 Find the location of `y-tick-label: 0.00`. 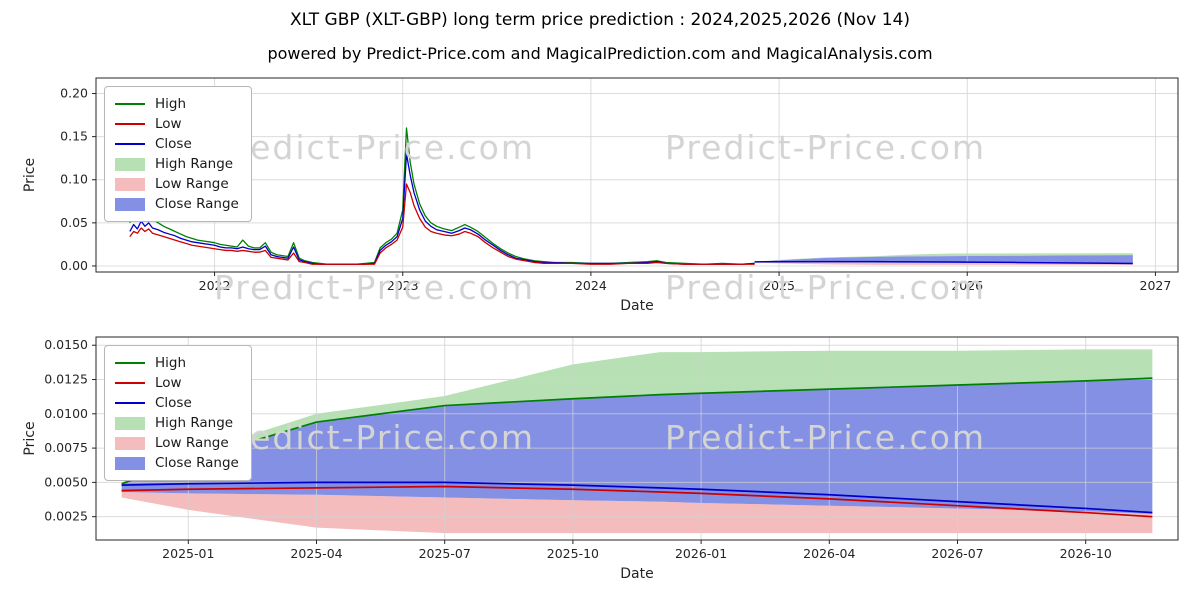

y-tick-label: 0.00 is located at coordinates (74, 265).